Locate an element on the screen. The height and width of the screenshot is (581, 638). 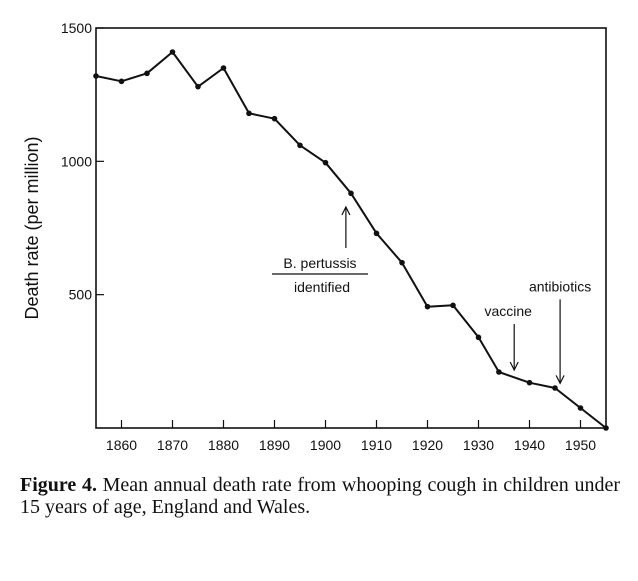
y-tick-label: 500 is located at coordinates (81, 295).